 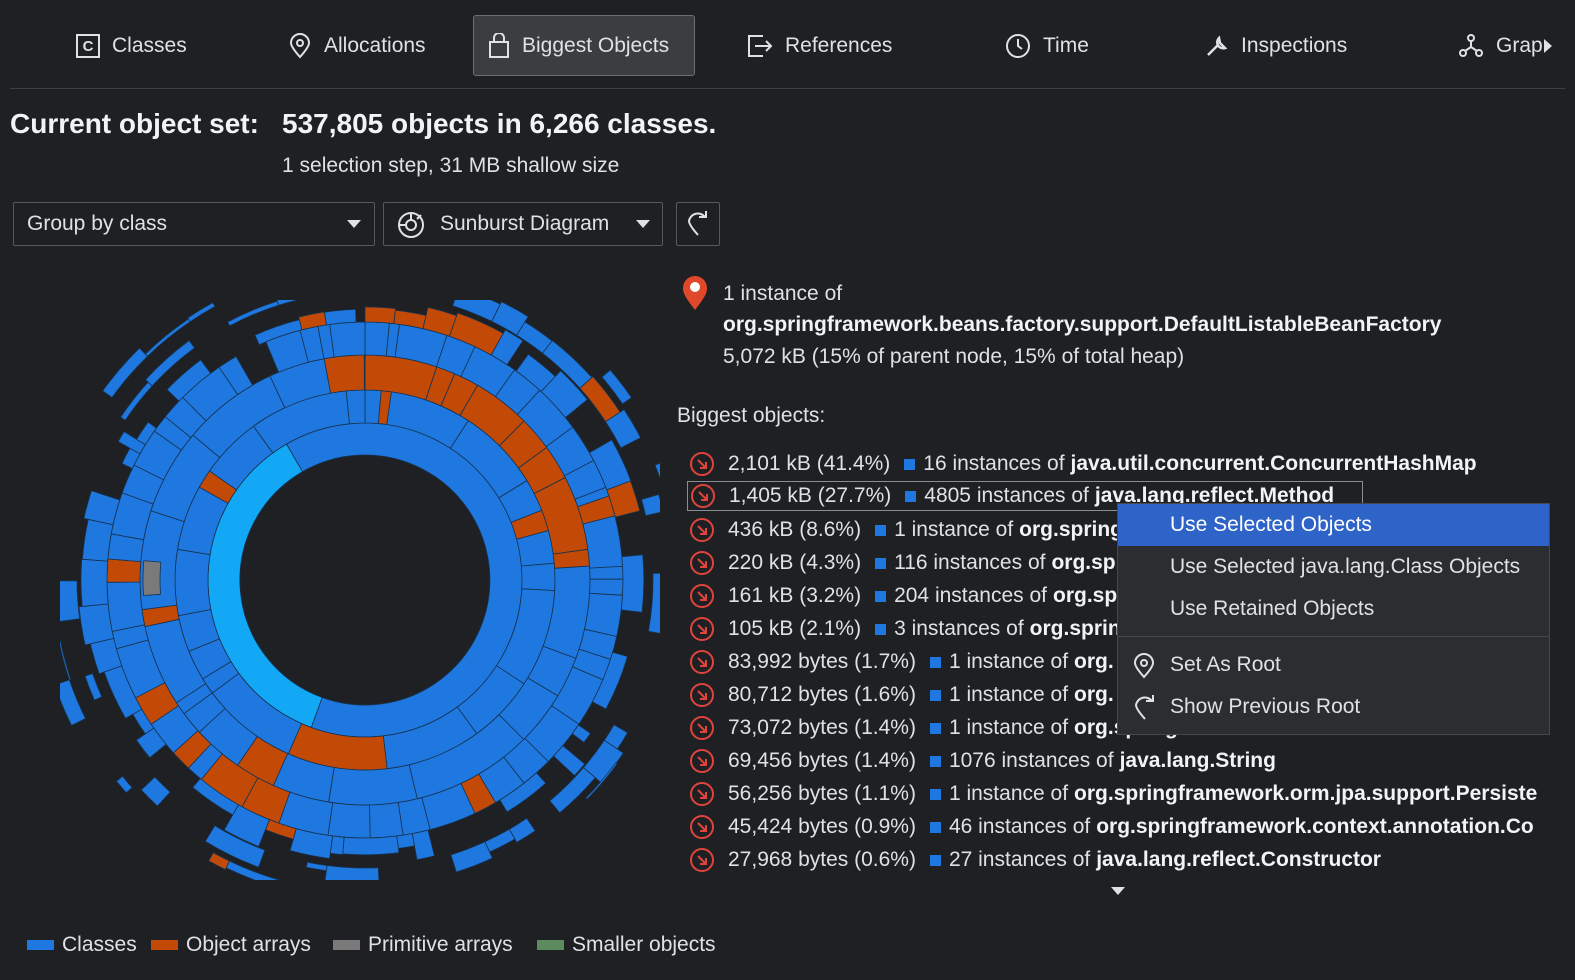 What do you see at coordinates (523, 224) in the screenshot?
I see `view-dropdown: Sunburst Diagram` at bounding box center [523, 224].